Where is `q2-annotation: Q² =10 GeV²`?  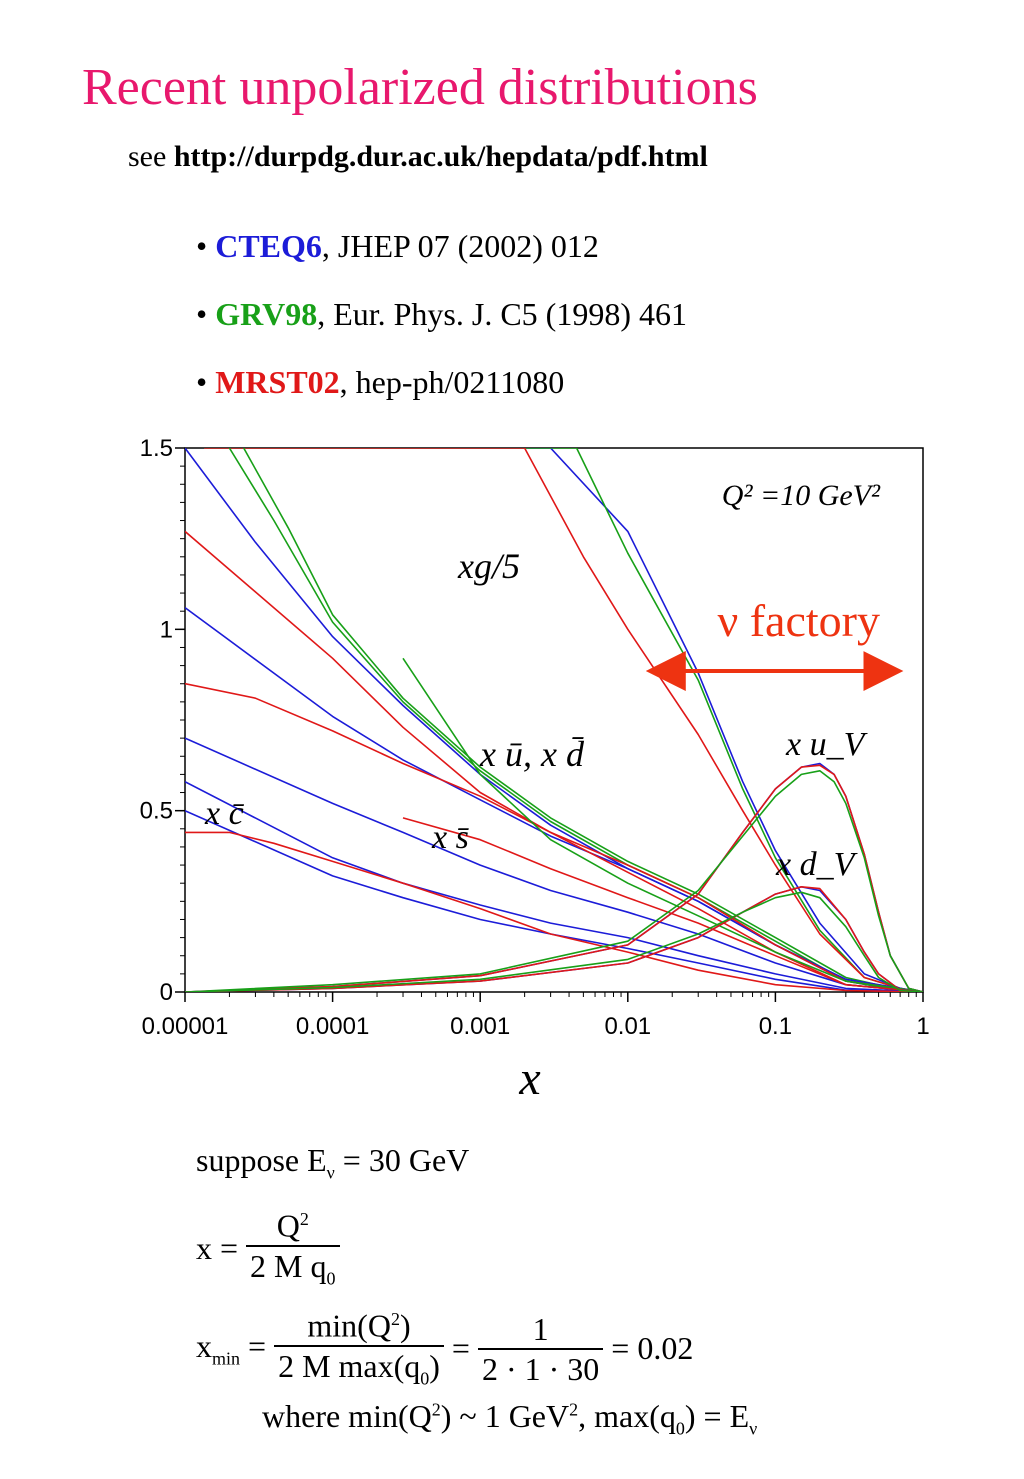
q2-annotation: Q² =10 GeV² is located at coordinates (801, 495).